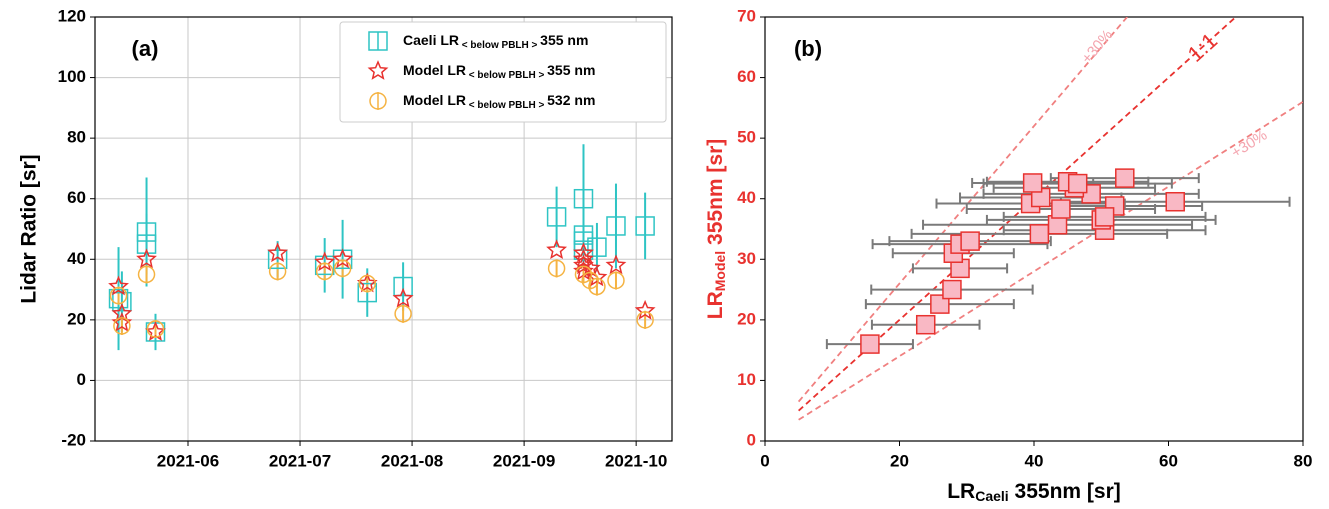 Image resolution: width=1329 pixels, height=509 pixels. I want to click on legend-label: Model LR < below PBLH > 532 nm, so click(499, 101).